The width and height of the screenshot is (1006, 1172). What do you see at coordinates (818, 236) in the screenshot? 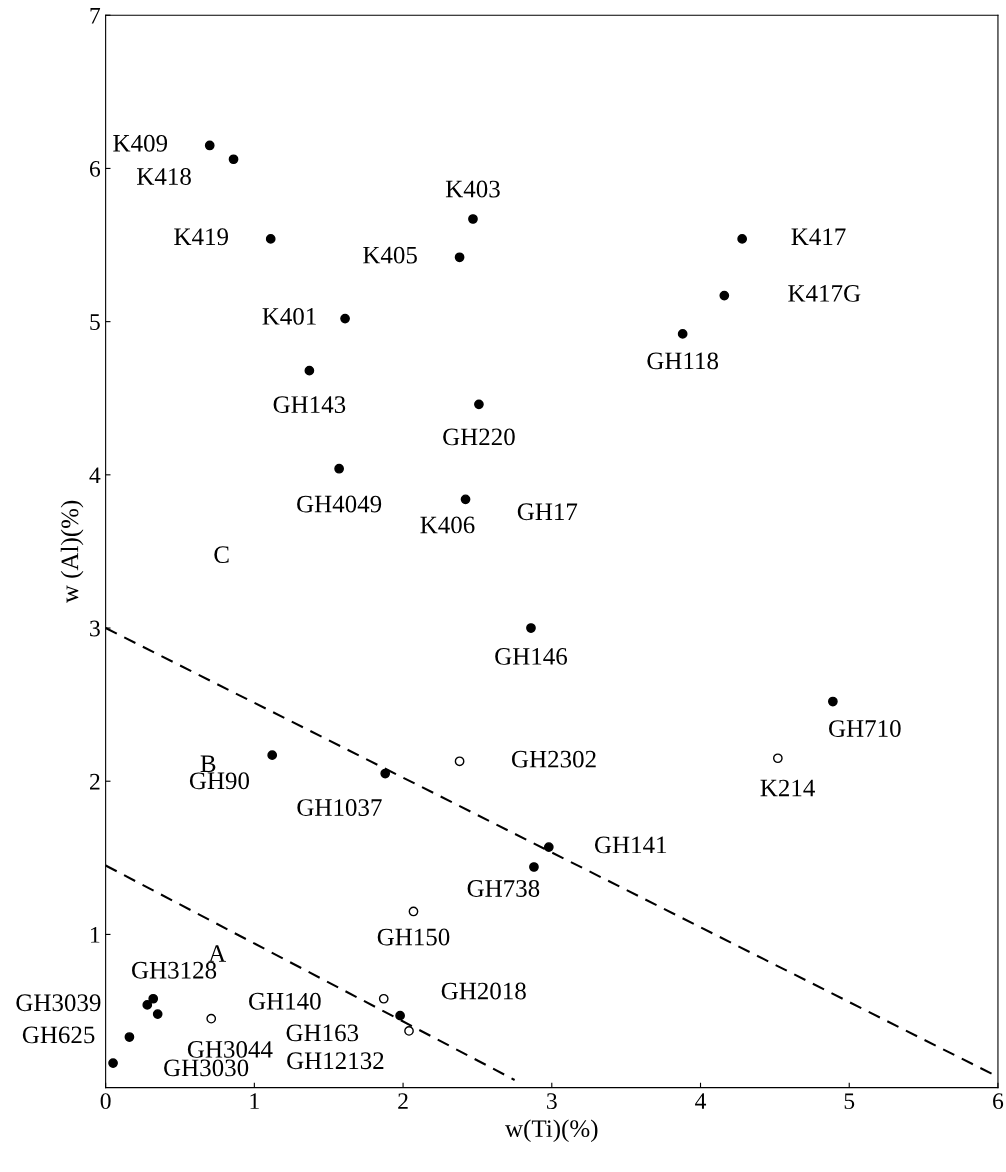
I see `annotation: K417` at bounding box center [818, 236].